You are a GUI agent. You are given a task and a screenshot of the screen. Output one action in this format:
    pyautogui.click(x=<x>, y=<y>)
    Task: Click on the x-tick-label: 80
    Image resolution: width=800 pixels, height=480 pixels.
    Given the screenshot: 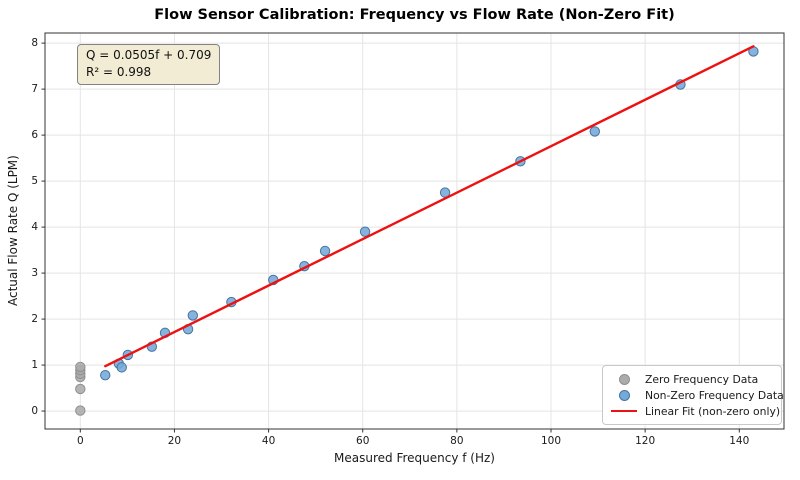 What is the action you would take?
    pyautogui.click(x=456, y=441)
    